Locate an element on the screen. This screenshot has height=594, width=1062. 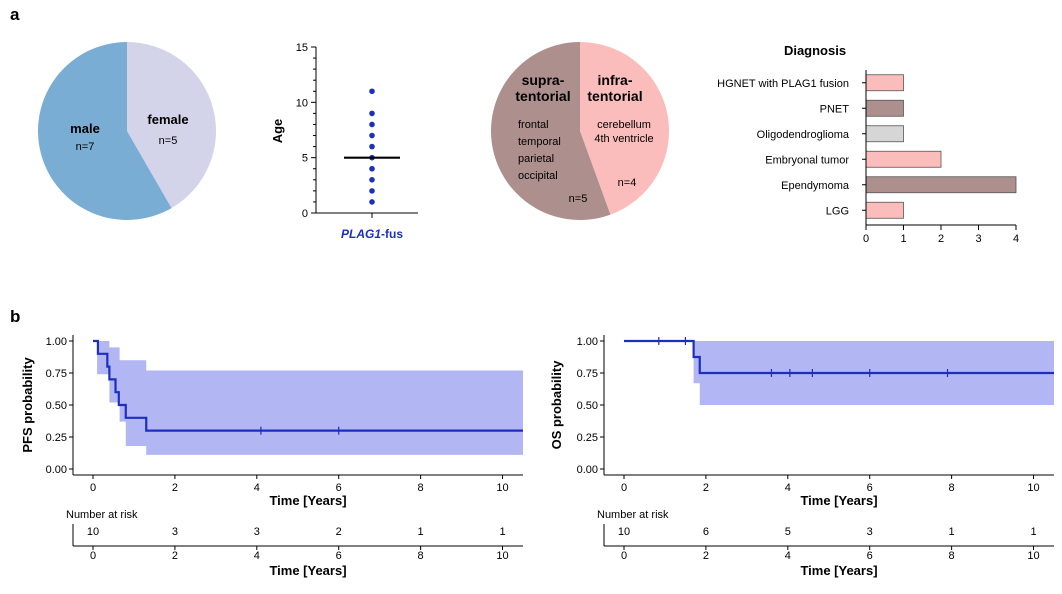
diagnosis-title: Diagnosis is located at coordinates (815, 50).